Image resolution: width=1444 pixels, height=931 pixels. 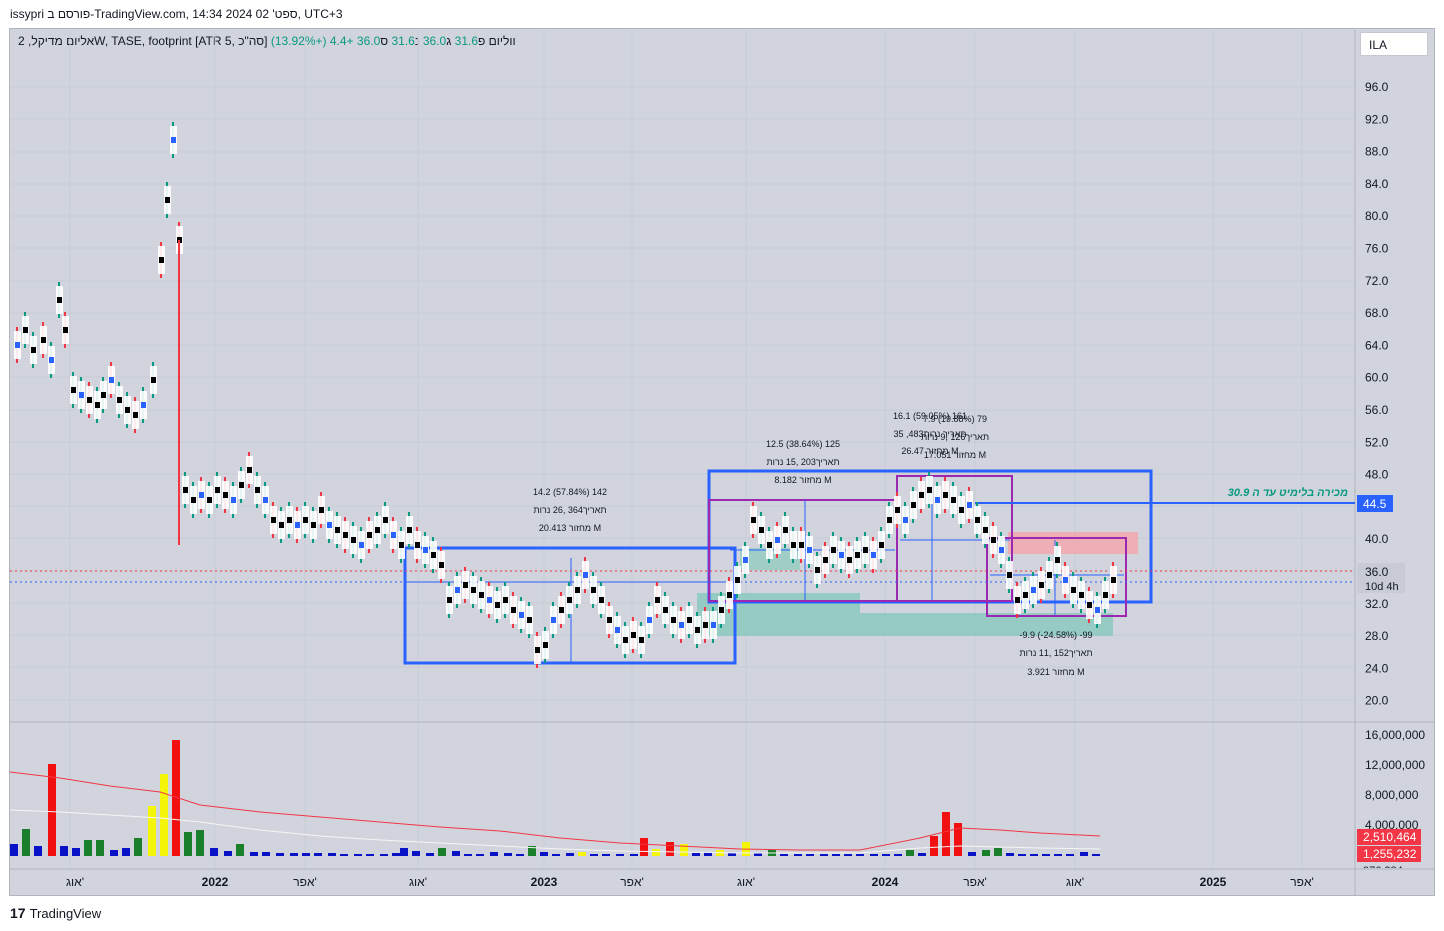 What do you see at coordinates (1055, 635) in the screenshot?
I see `measure-5-line-1: -9.9 (-24.58%) -99` at bounding box center [1055, 635].